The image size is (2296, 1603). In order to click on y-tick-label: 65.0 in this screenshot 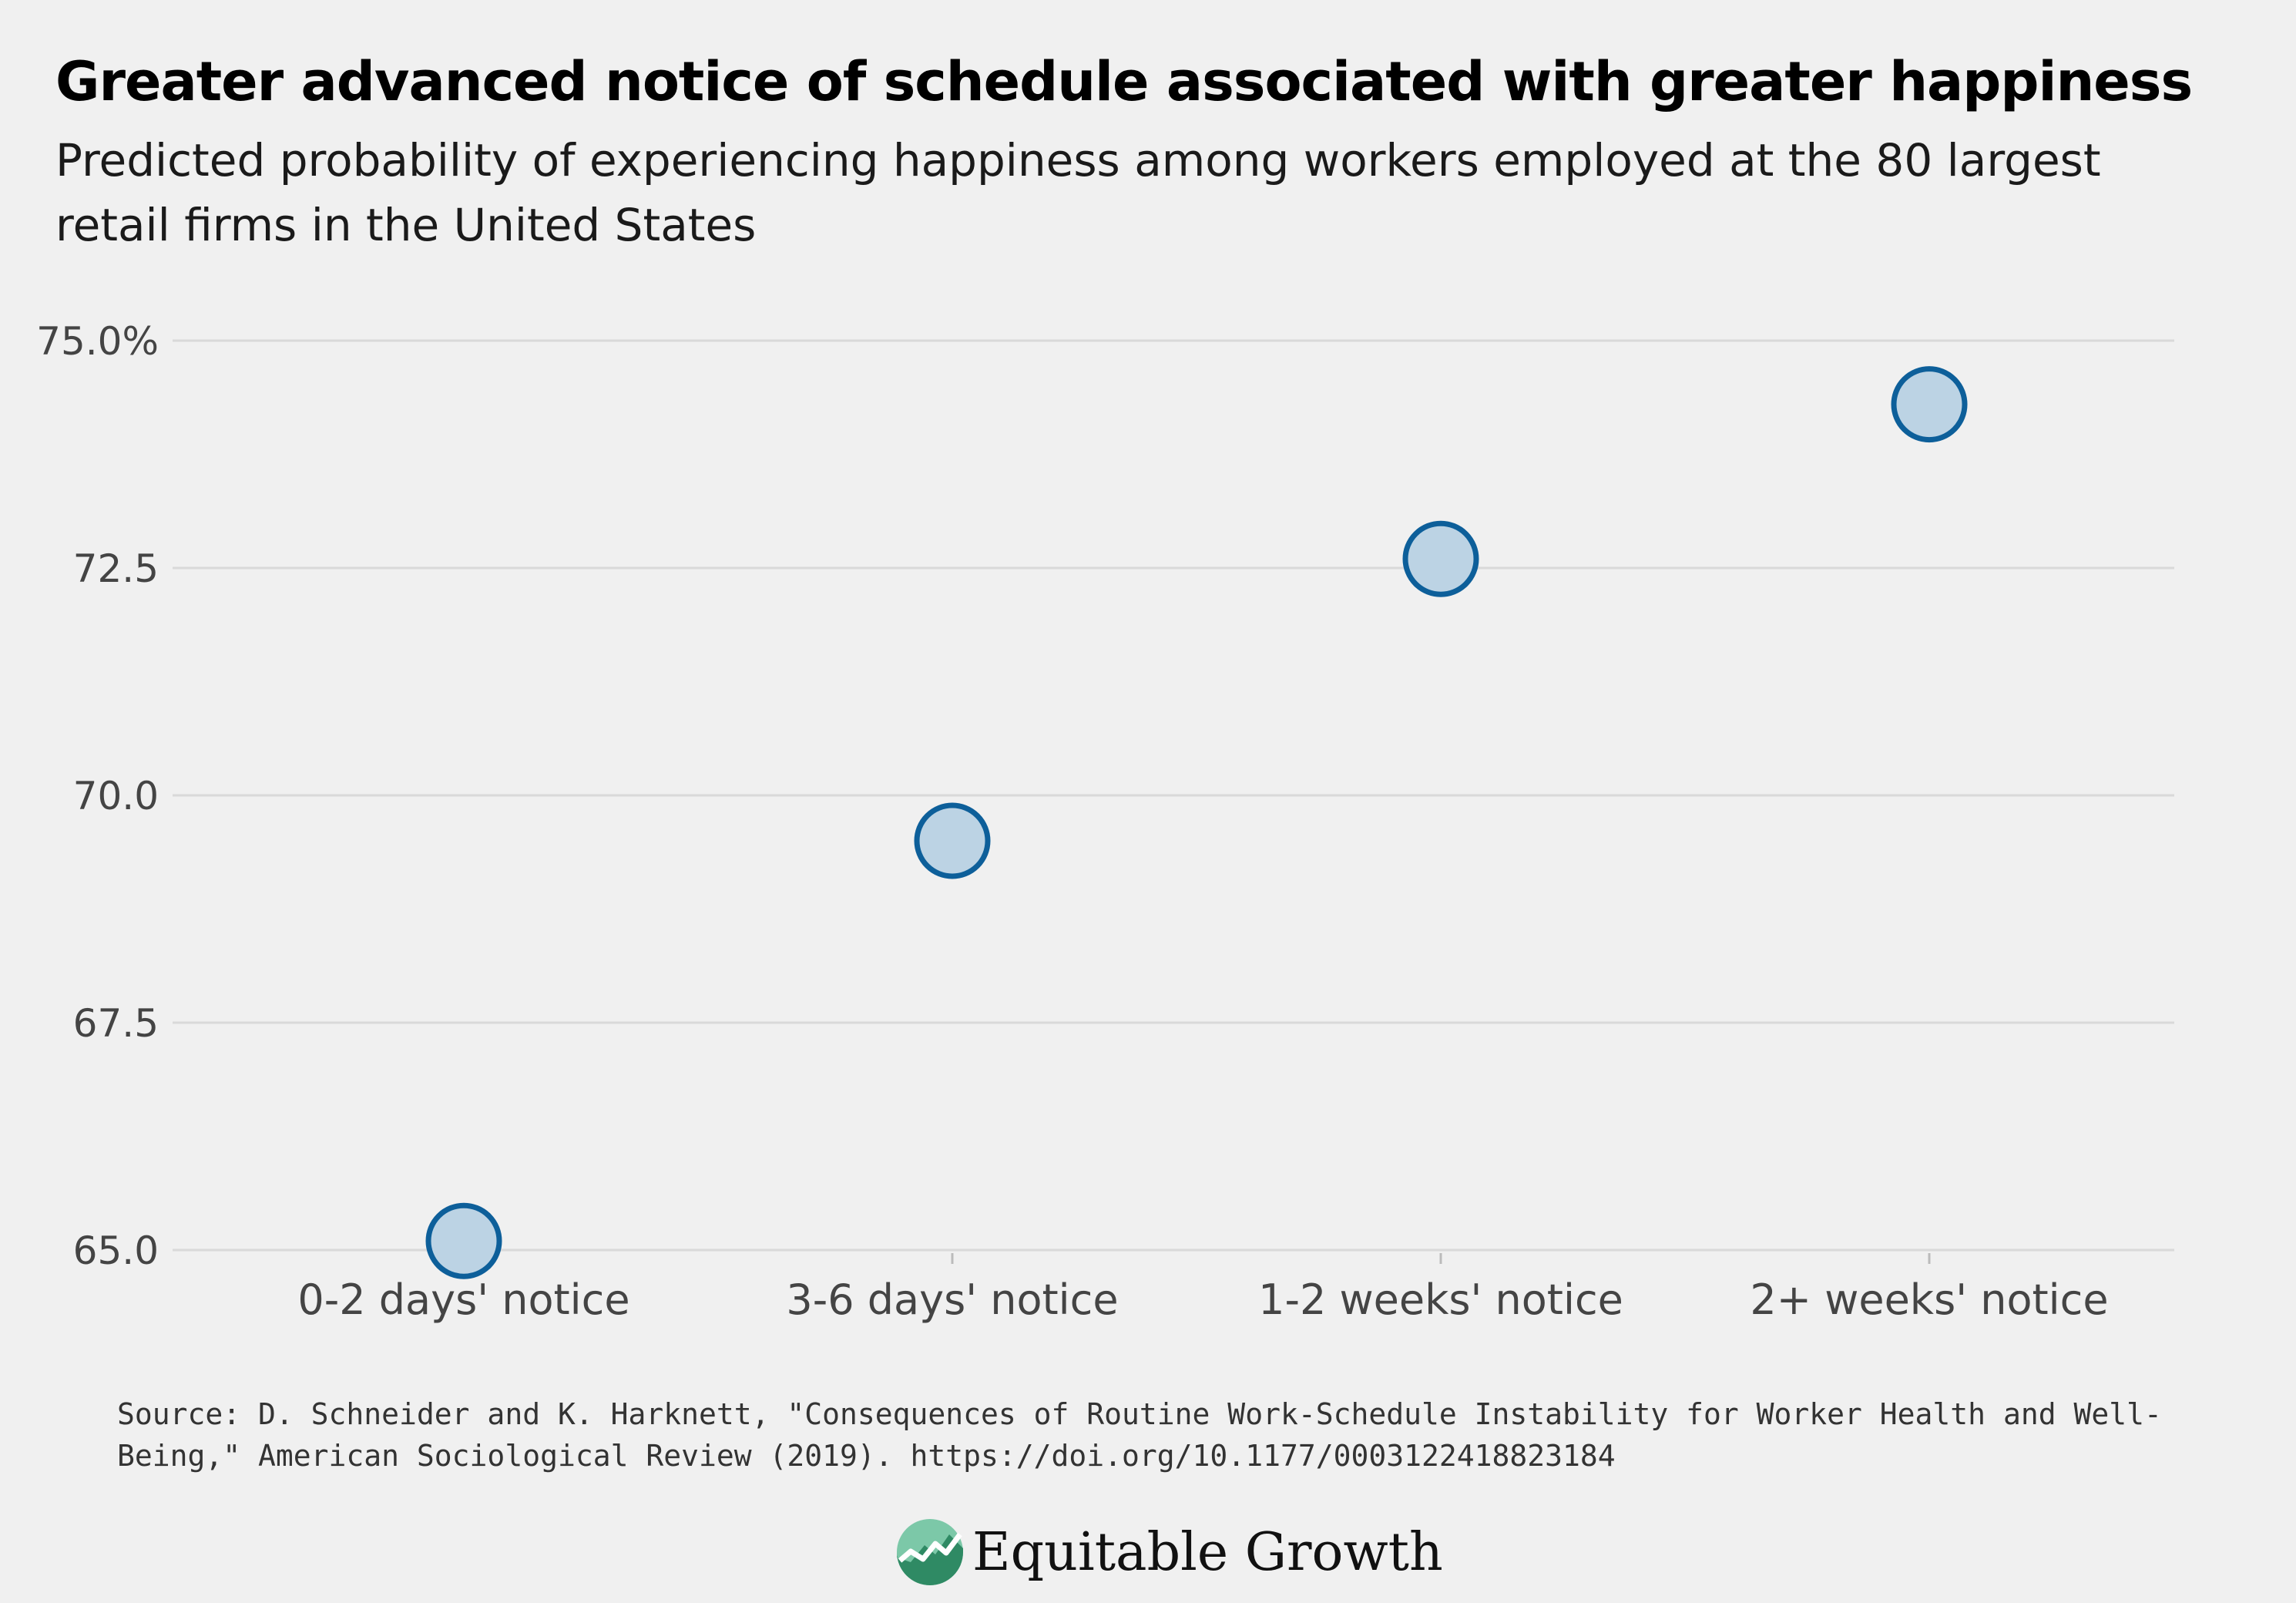, I will do `click(116, 1250)`.